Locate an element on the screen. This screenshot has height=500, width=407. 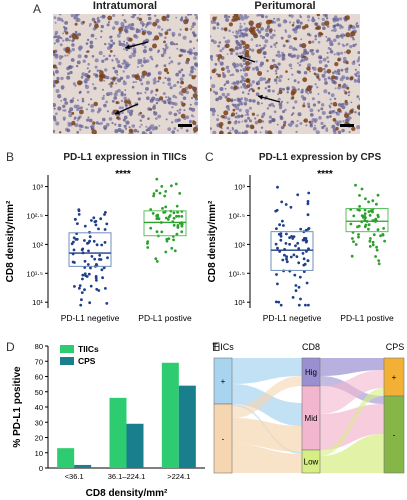
c-significance: **** is located at coordinates (325, 174).